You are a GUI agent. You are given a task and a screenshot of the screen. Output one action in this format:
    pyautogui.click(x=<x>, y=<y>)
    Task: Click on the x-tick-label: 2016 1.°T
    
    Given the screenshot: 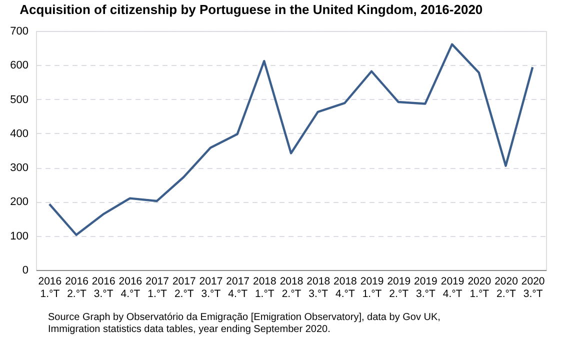 What is the action you would take?
    pyautogui.click(x=50, y=288)
    